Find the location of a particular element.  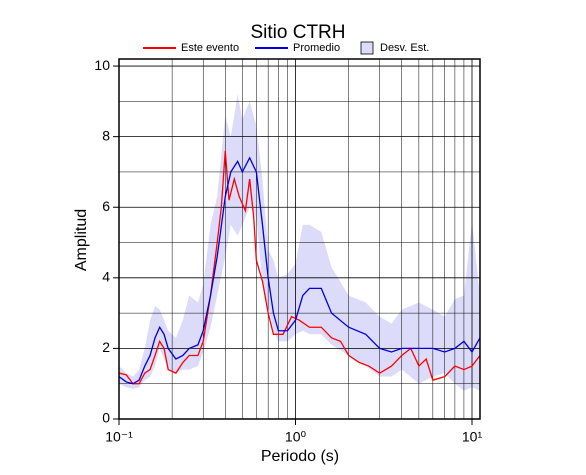

y-tick-label: 2 is located at coordinates (106, 347).